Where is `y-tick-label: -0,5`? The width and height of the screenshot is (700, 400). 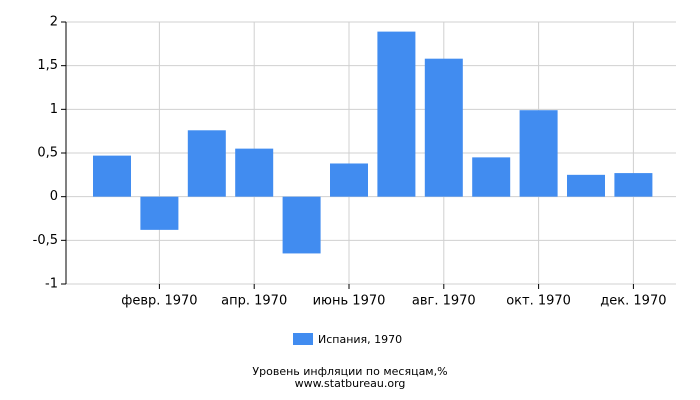
y-tick-label: -0,5 is located at coordinates (45, 240).